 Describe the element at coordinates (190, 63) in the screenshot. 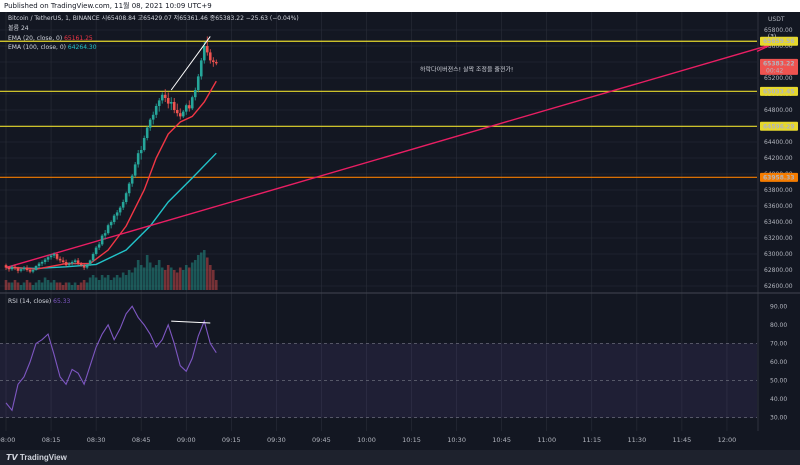

I see `price-divergence-line` at that location.